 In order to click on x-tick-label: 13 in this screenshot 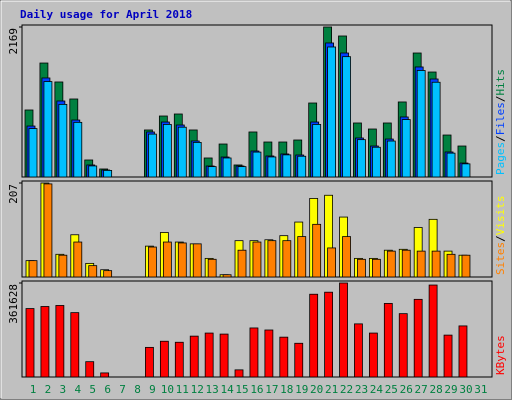, I will do `click(212, 389)`.